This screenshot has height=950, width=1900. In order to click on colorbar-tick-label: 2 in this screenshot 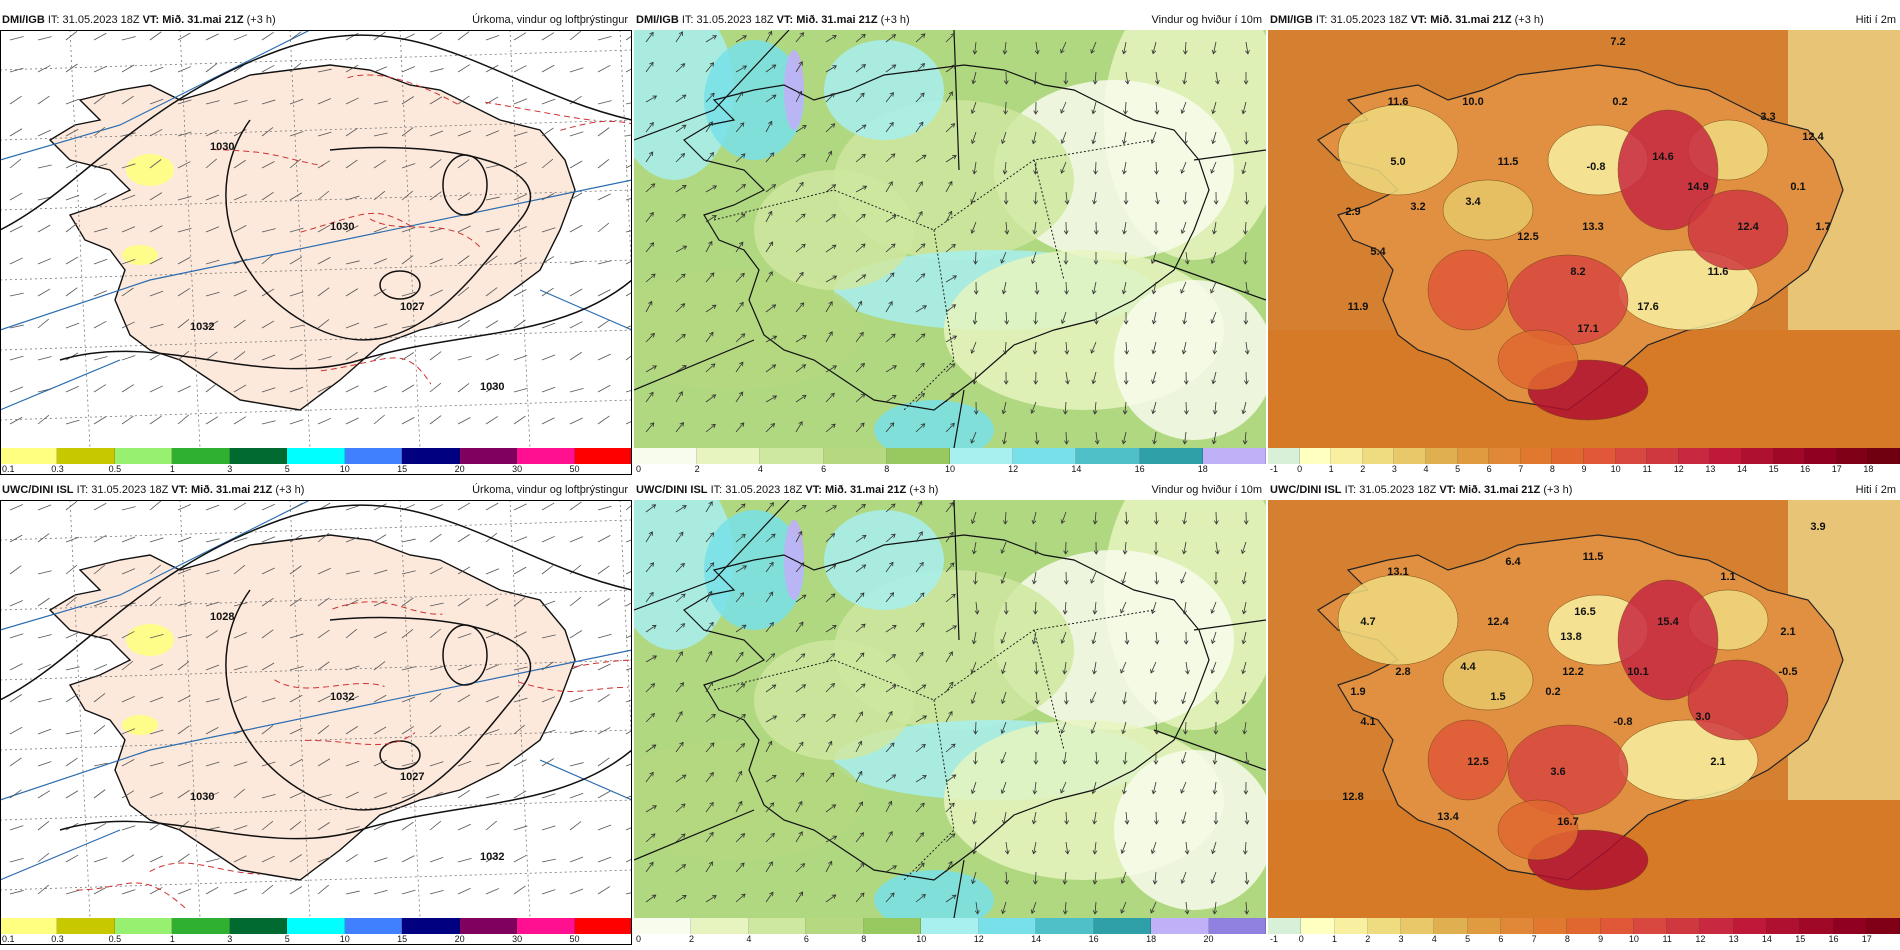, I will do `click(697, 469)`.